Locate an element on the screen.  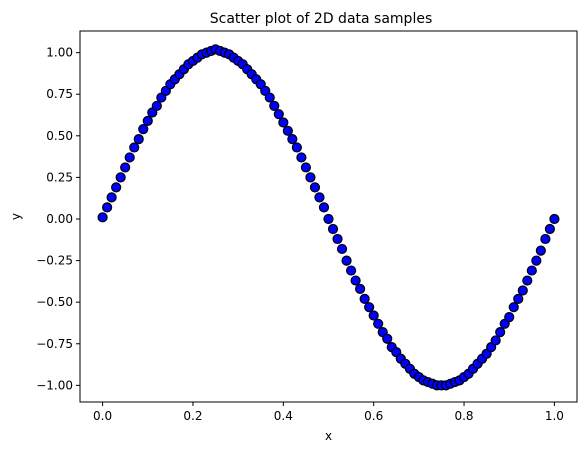
y-tick-label: −0.25 is located at coordinates (54, 261).